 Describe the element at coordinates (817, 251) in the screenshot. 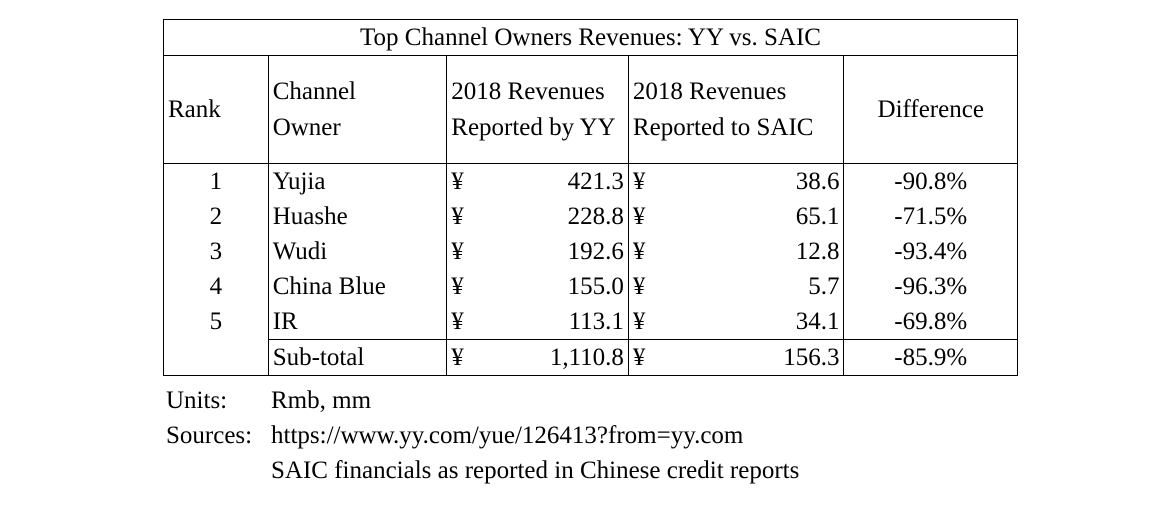

I see `saic-revenue-cell: 12.8` at that location.